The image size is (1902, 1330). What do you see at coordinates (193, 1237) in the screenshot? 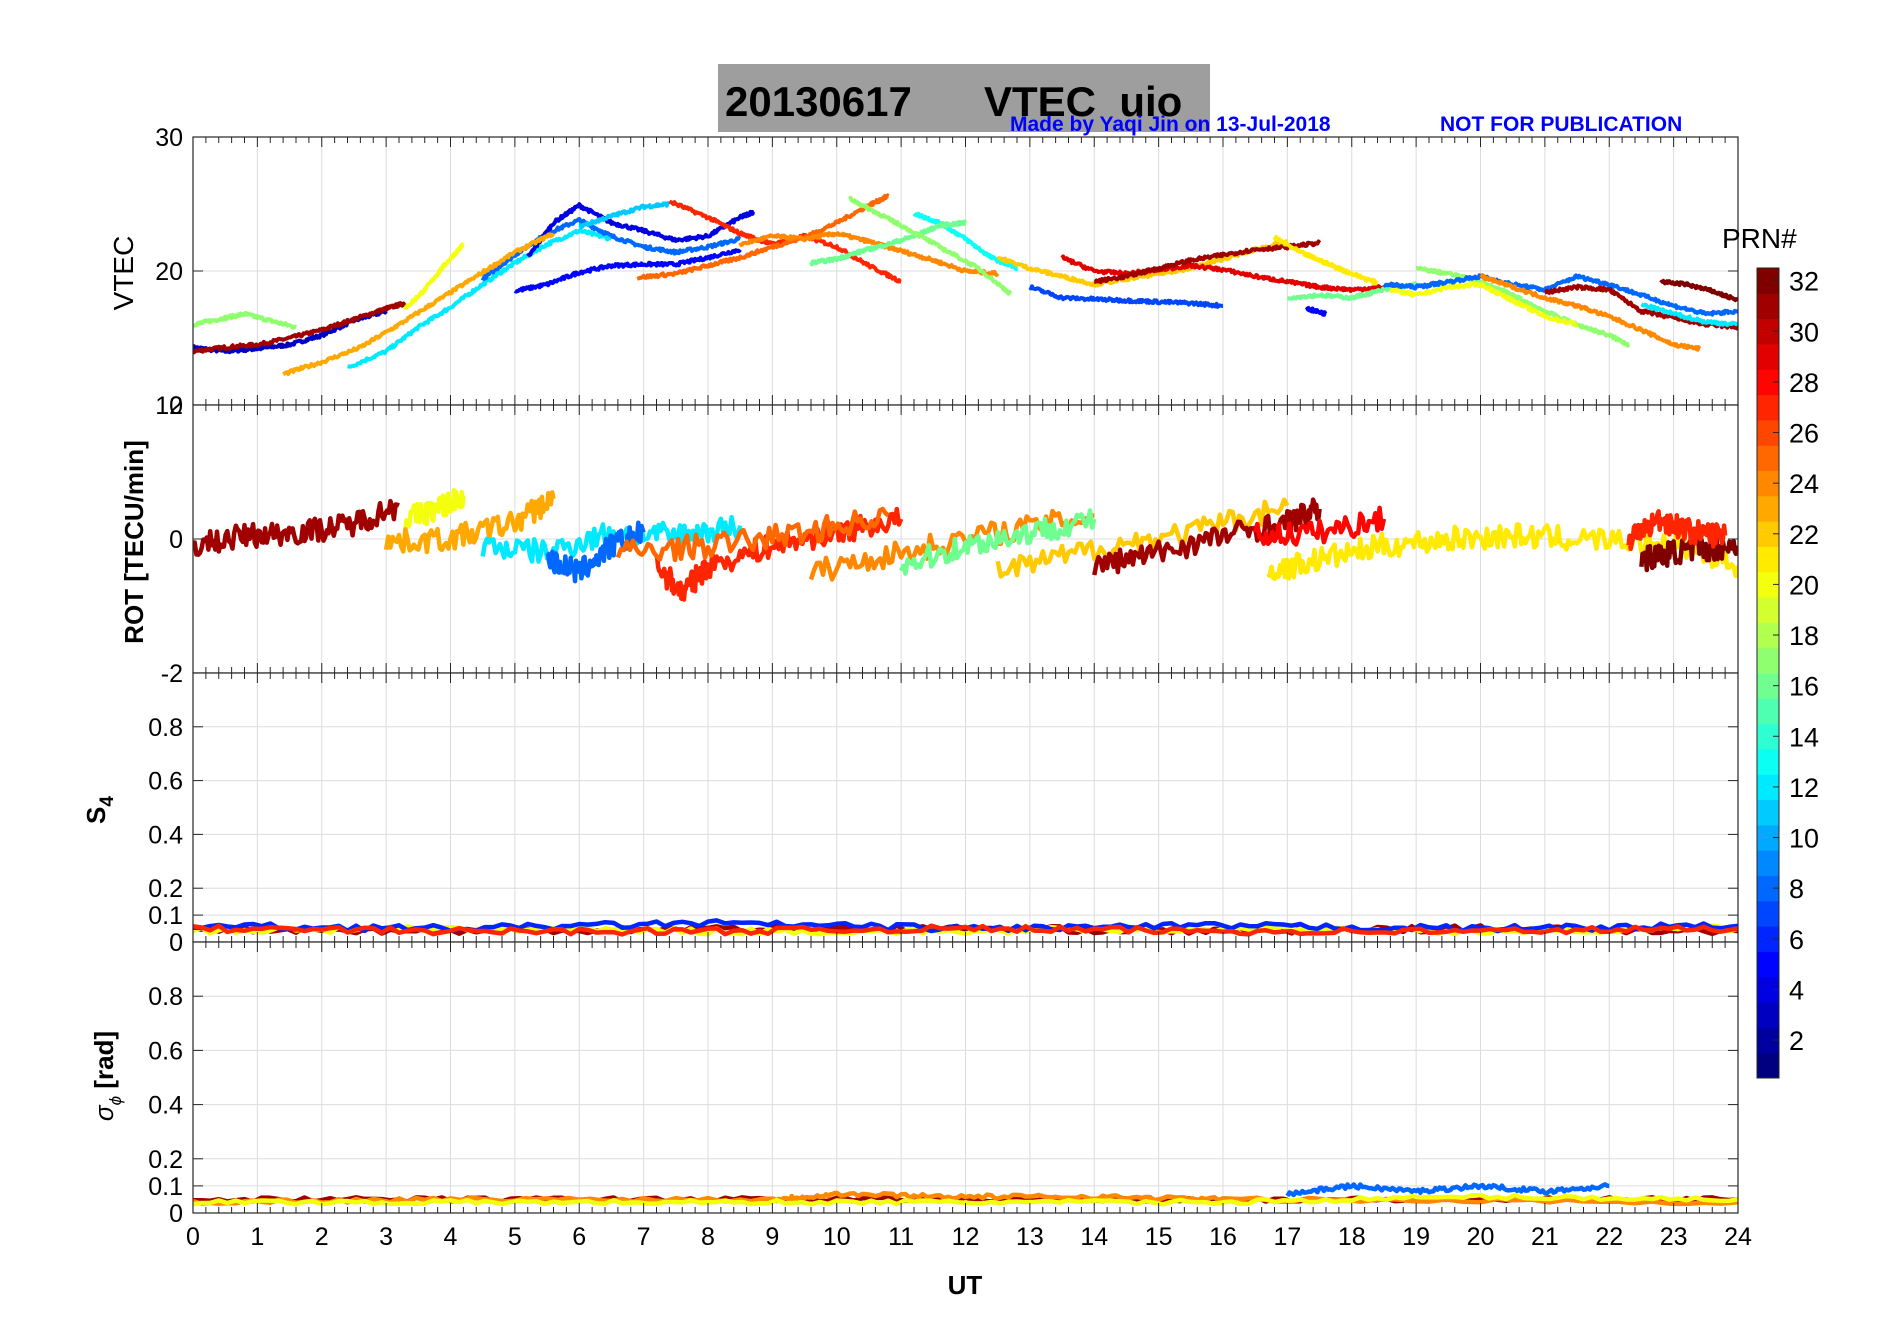
I see `x-tick-label: 0` at bounding box center [193, 1237].